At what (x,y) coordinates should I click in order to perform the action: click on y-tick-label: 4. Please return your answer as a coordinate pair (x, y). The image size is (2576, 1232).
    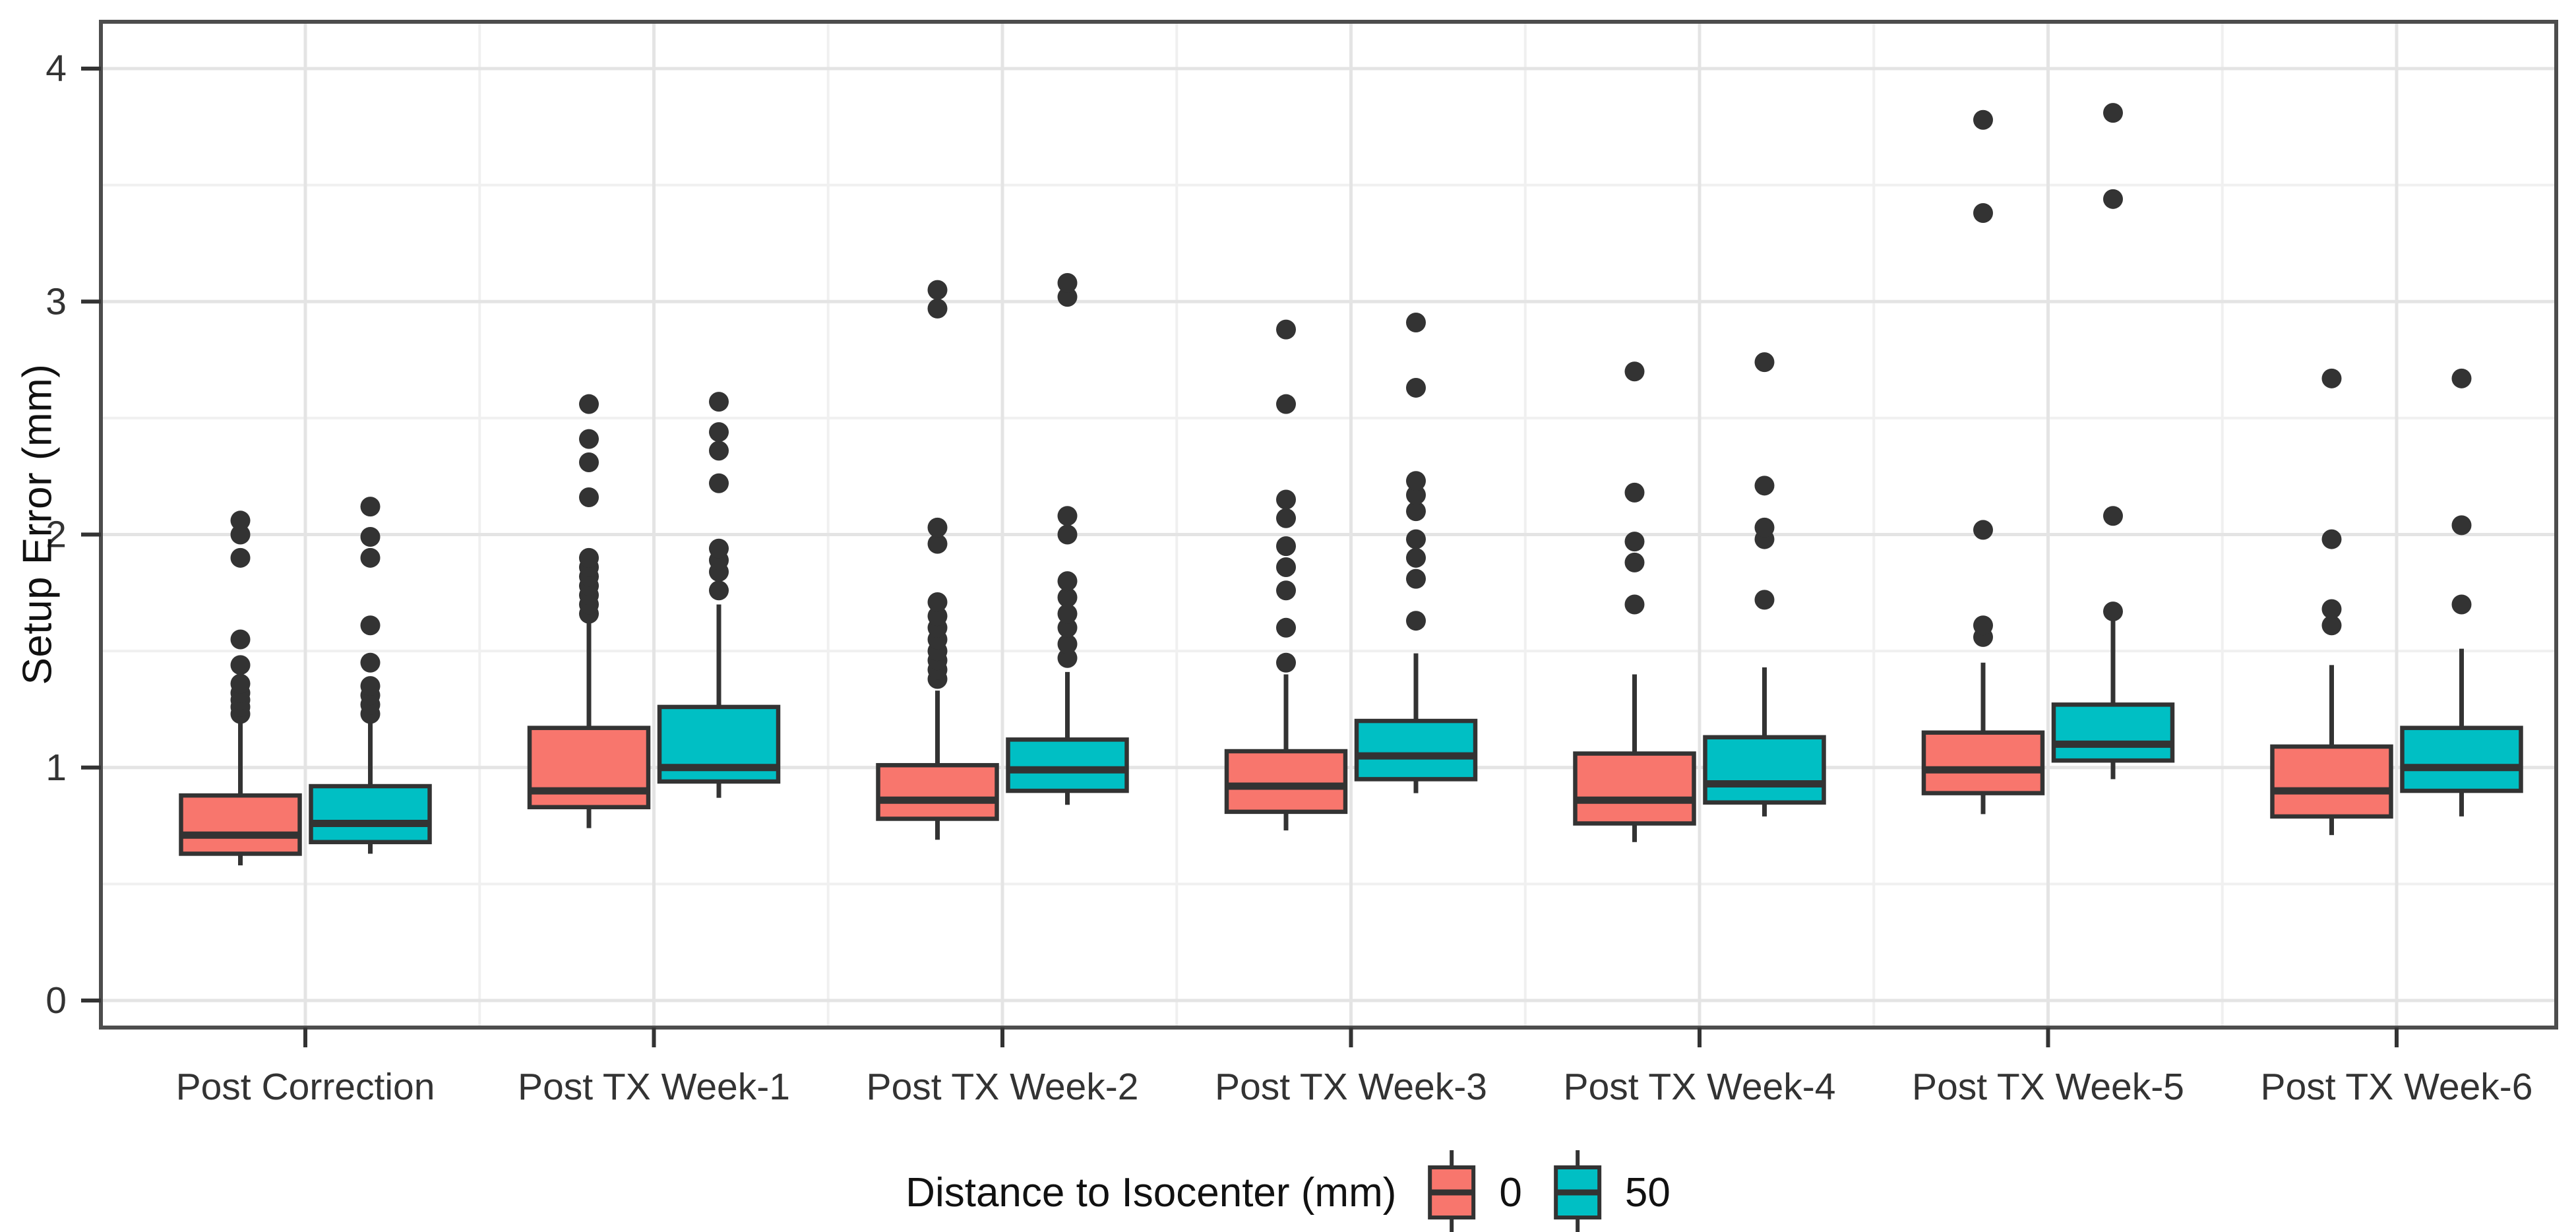
    Looking at the image, I should click on (56, 68).